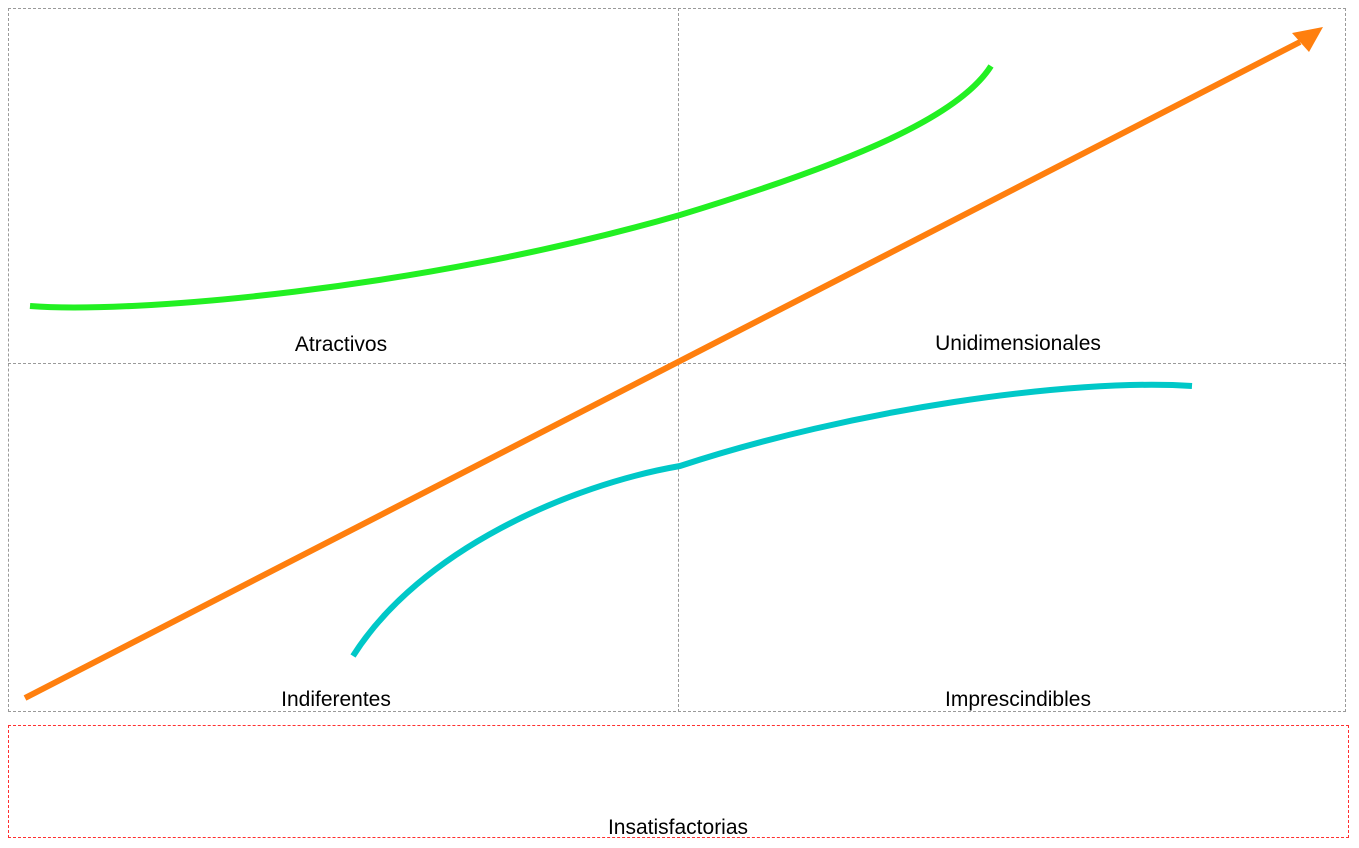 The image size is (1359, 848). I want to click on insatisfactorias-panel, so click(678, 781).